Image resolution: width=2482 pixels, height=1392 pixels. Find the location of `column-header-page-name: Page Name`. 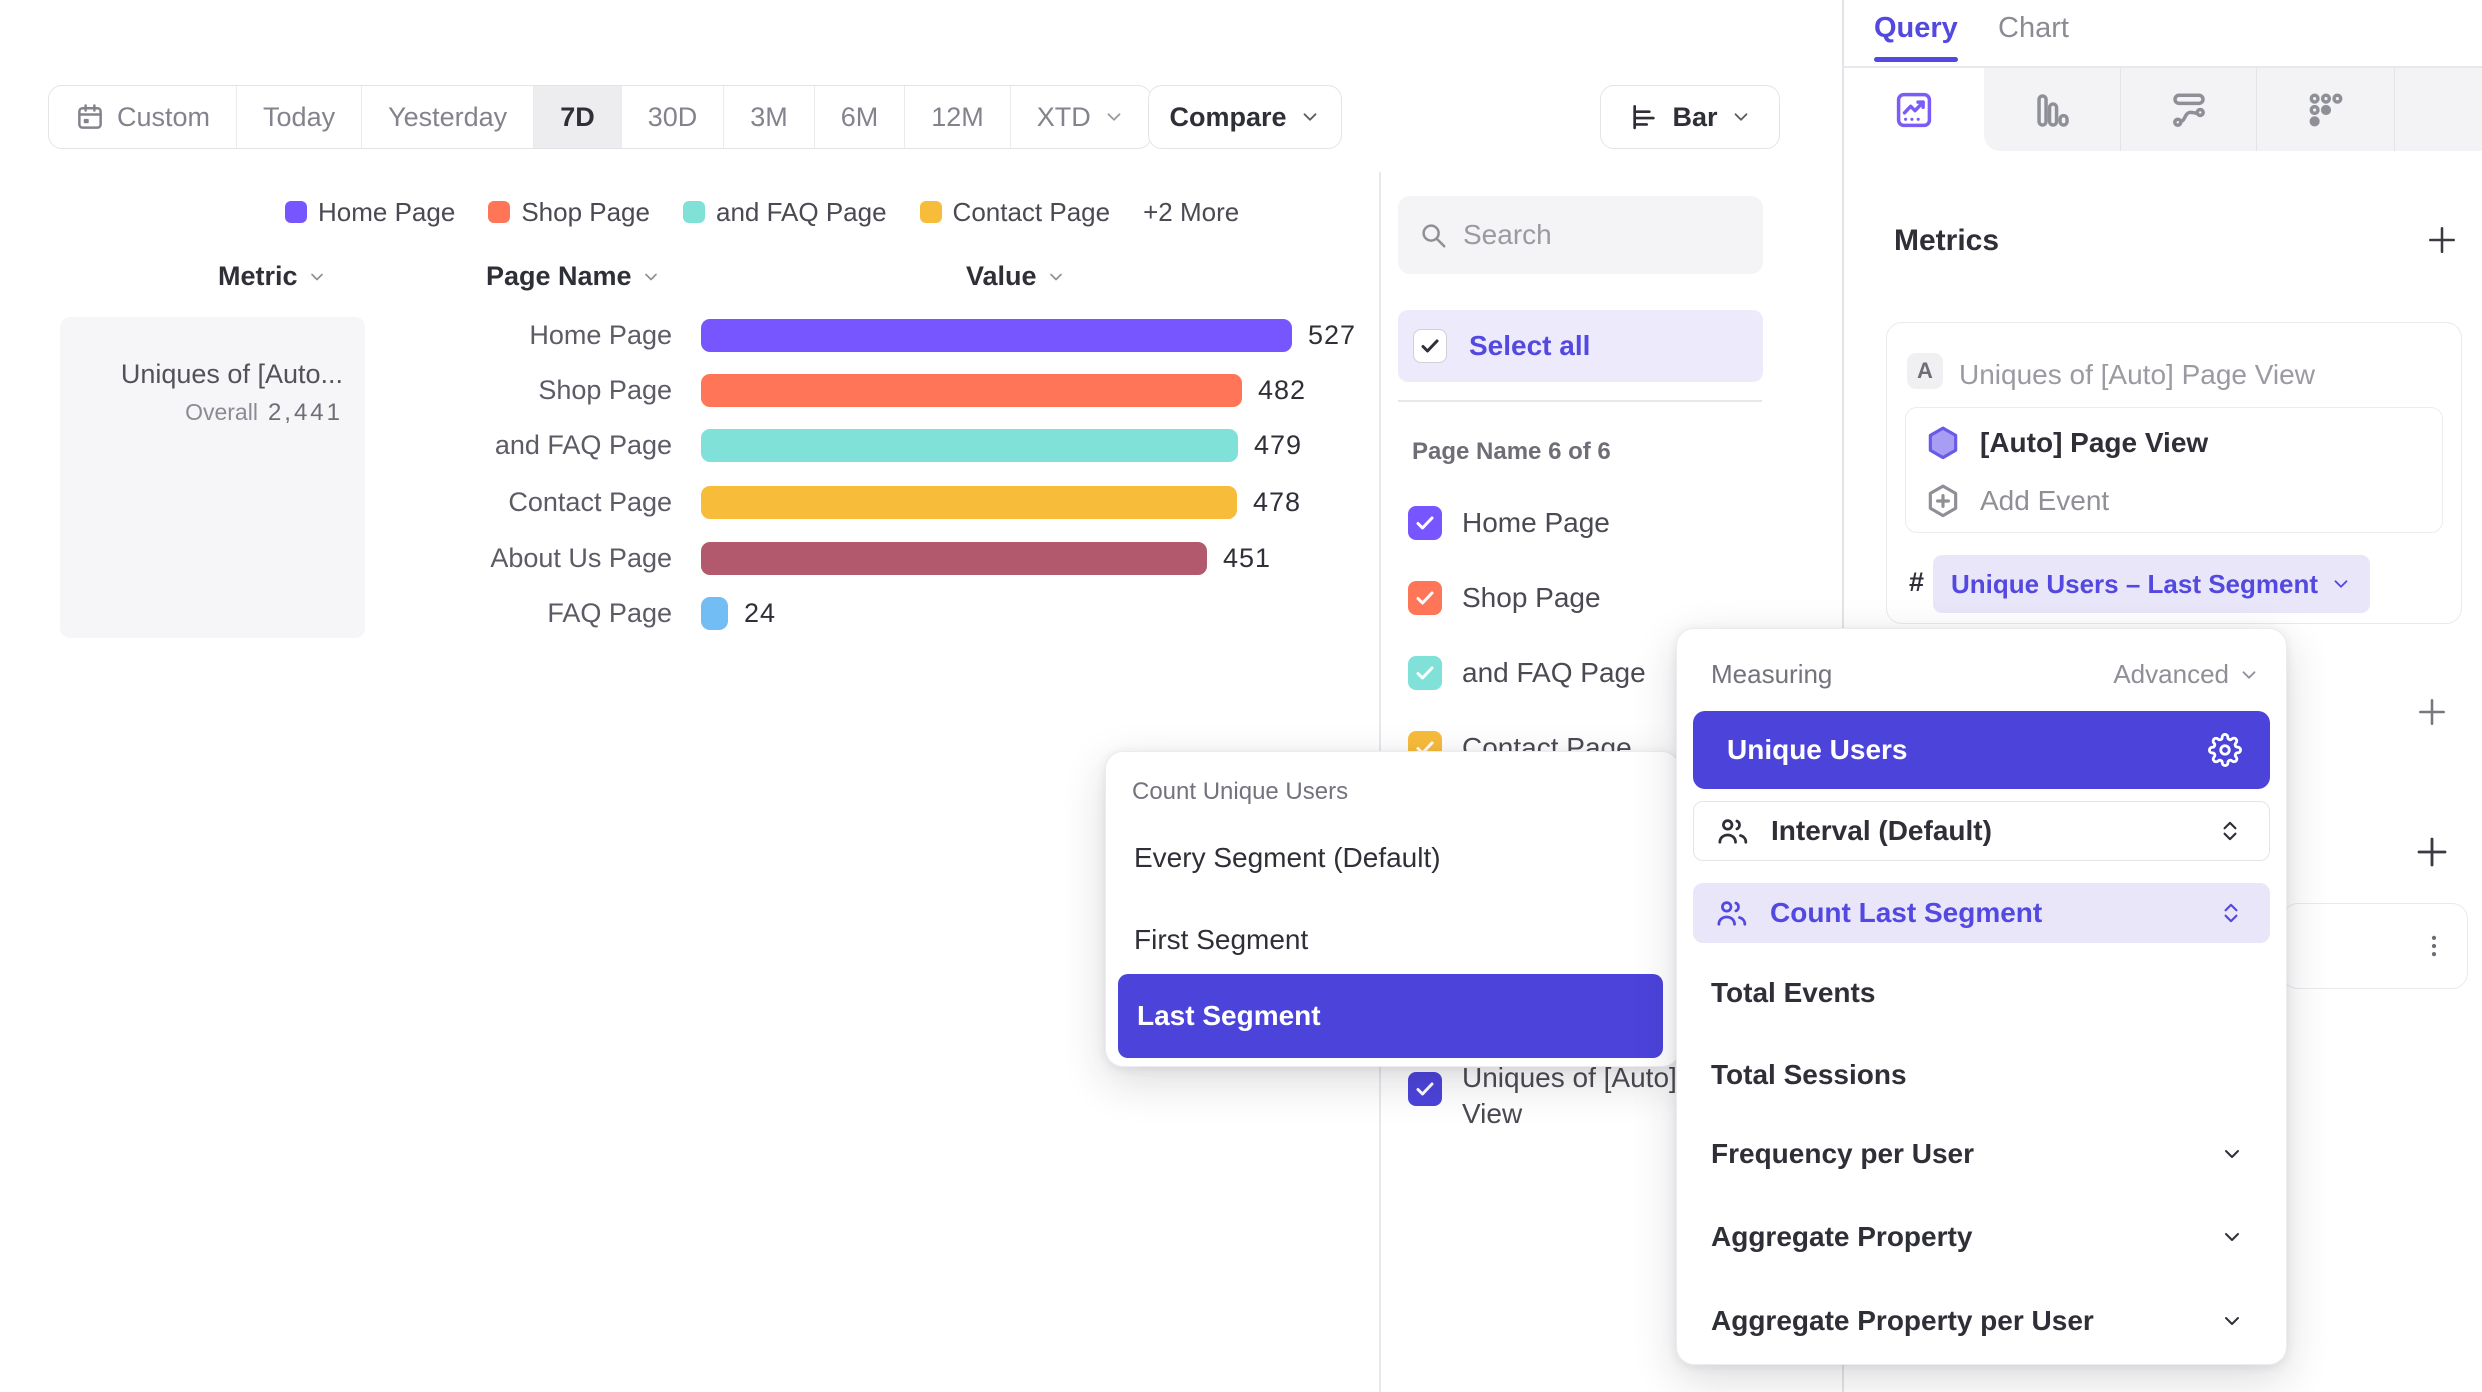

column-header-page-name: Page Name is located at coordinates (573, 276).